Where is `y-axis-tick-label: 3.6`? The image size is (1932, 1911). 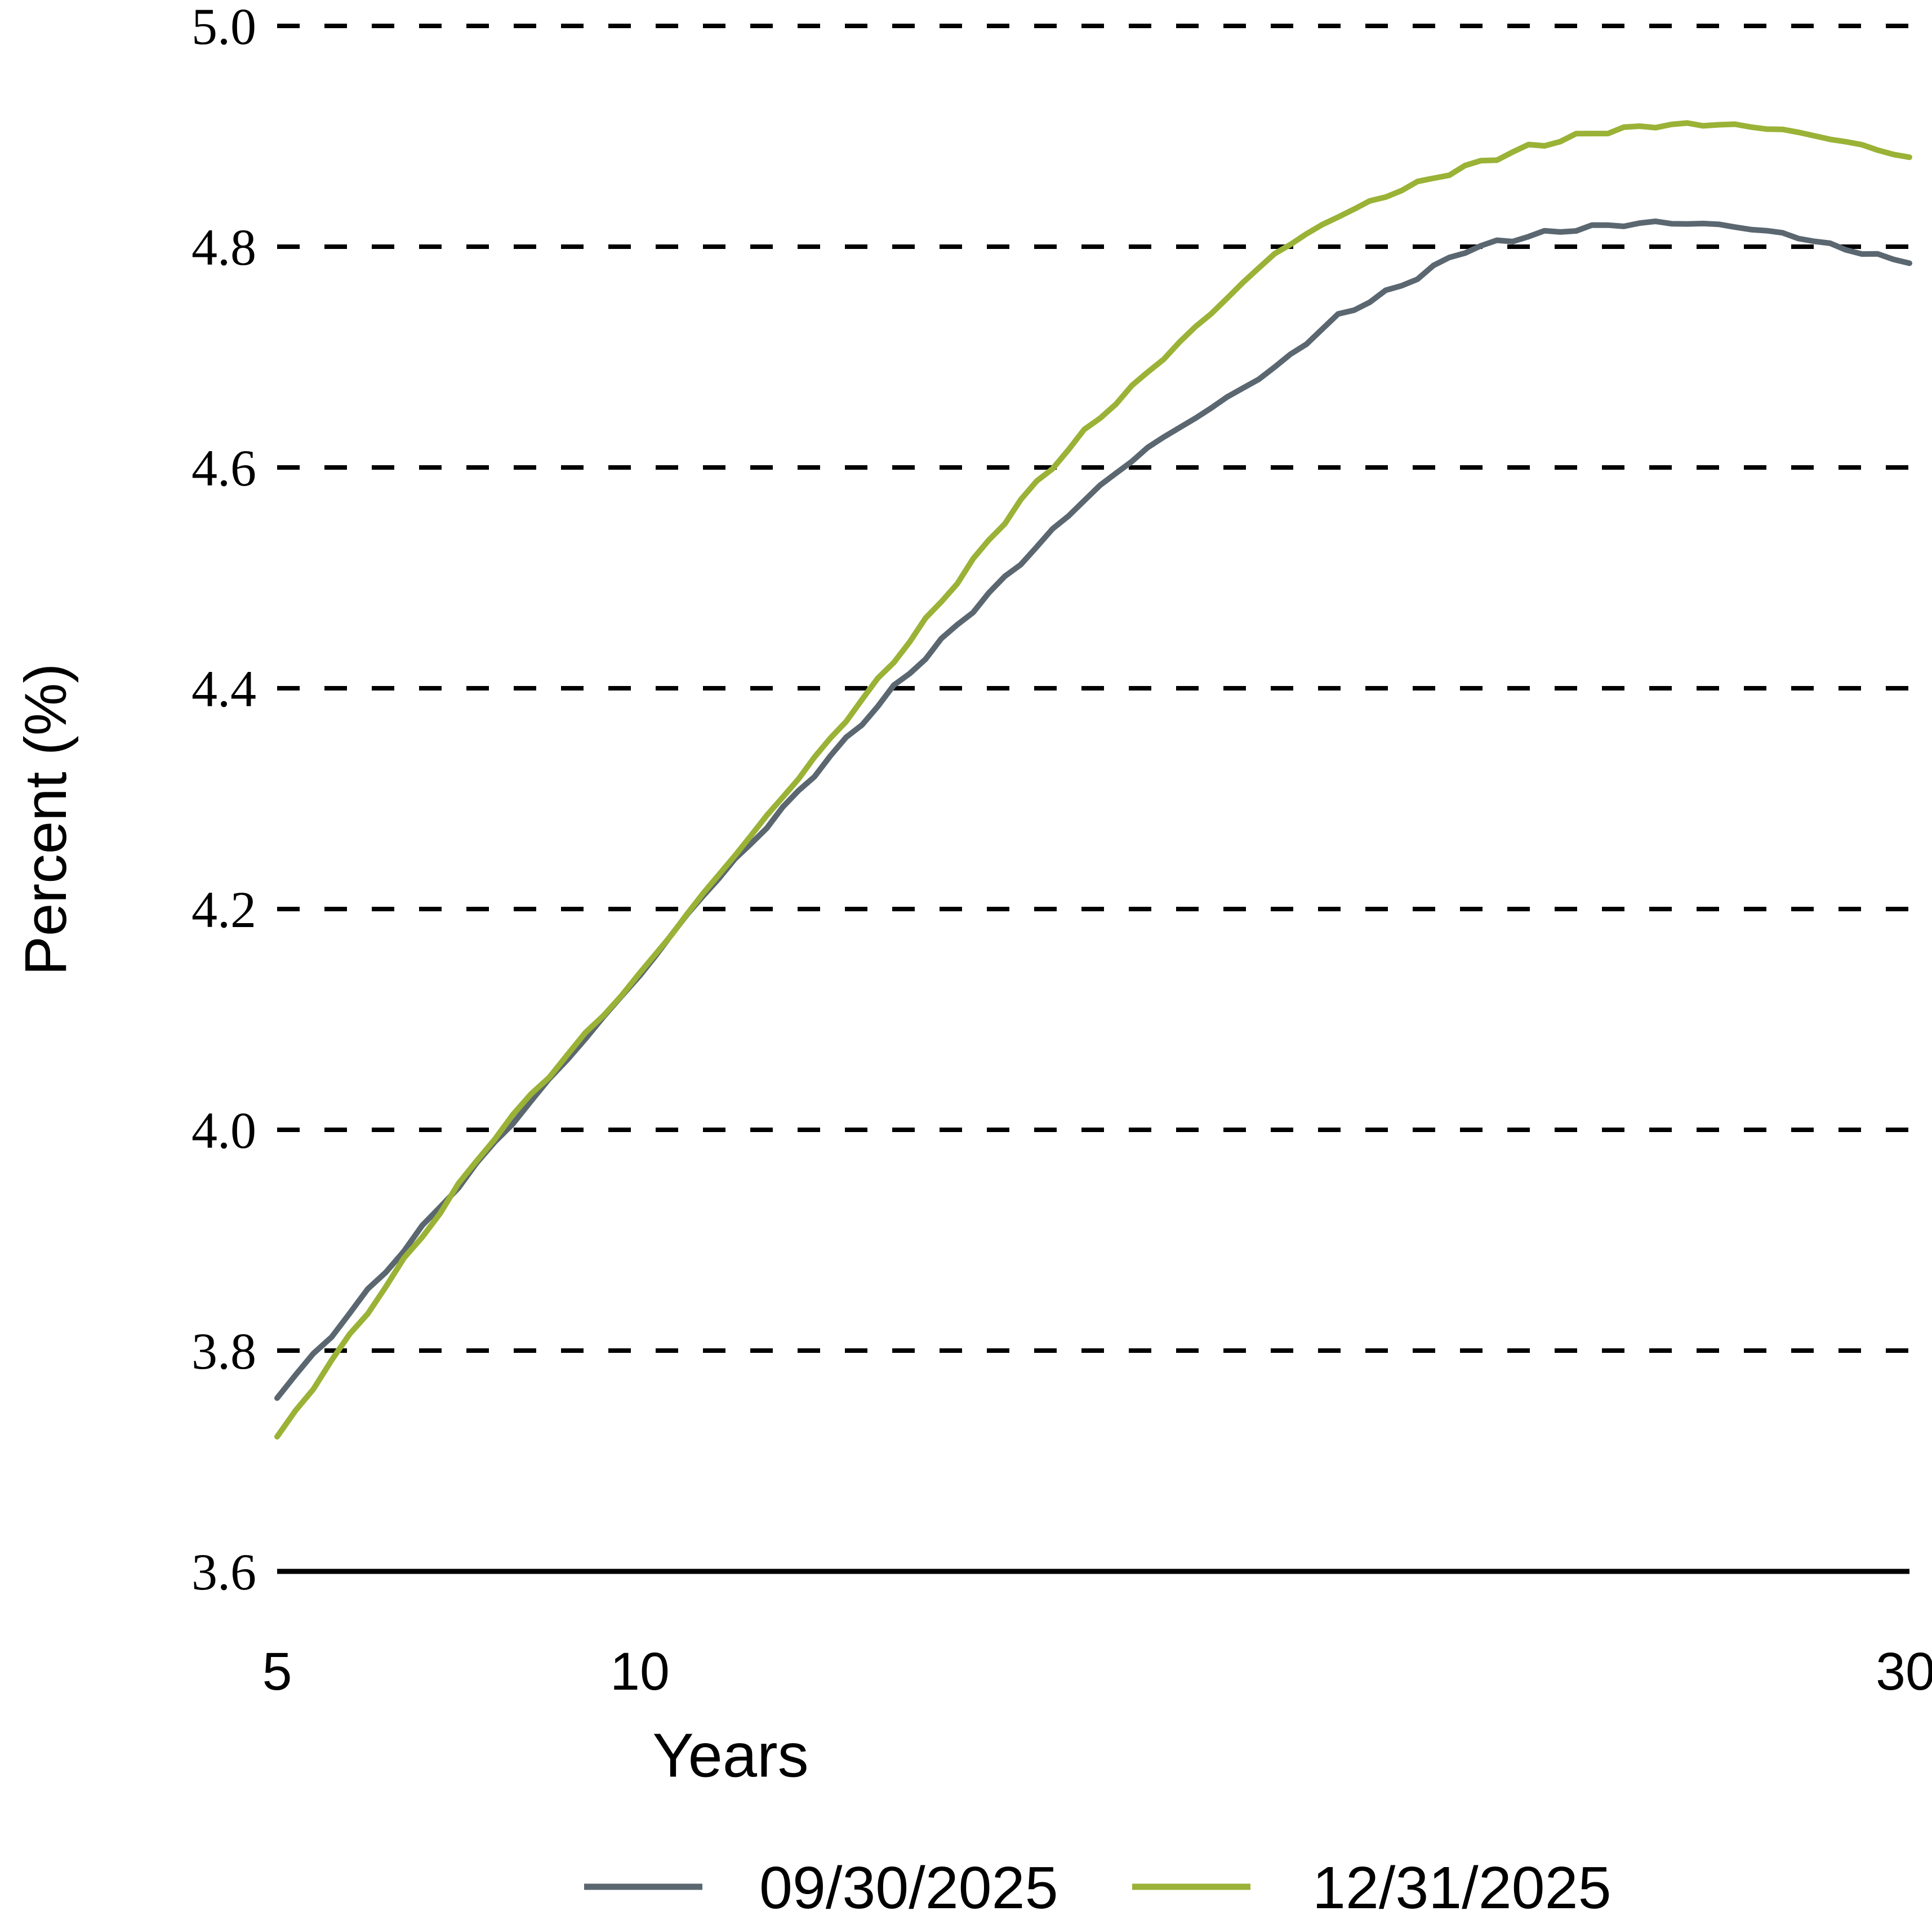
y-axis-tick-label: 3.6 is located at coordinates (224, 1572).